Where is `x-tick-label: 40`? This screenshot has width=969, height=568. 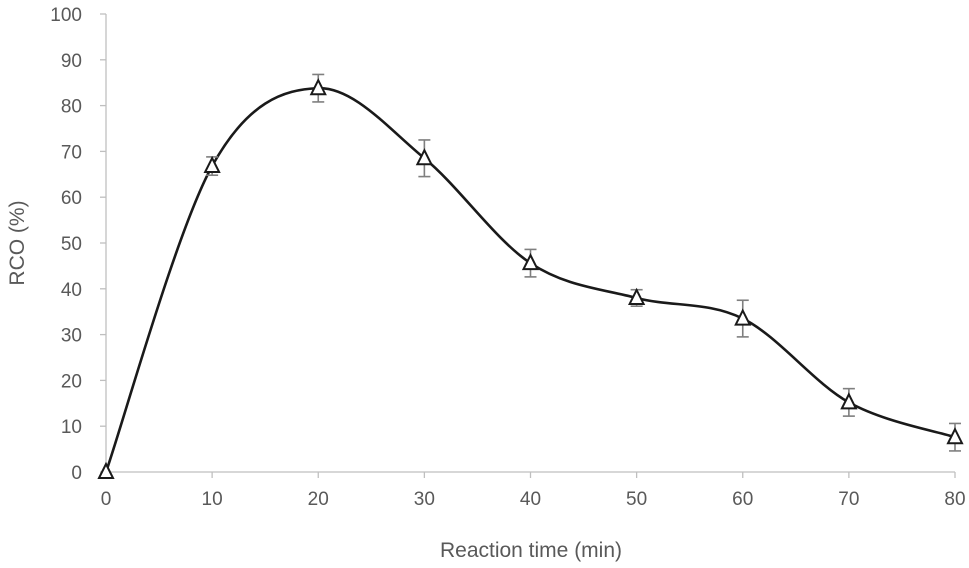 x-tick-label: 40 is located at coordinates (530, 499).